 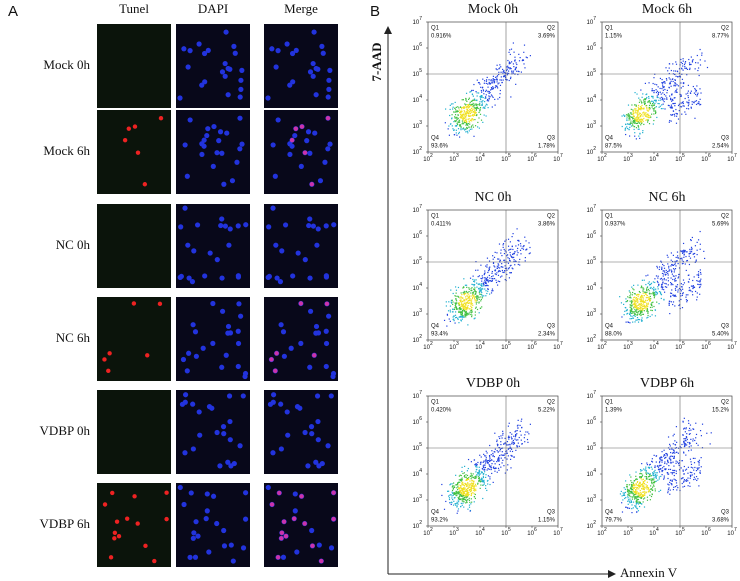 What do you see at coordinates (301, 152) in the screenshot?
I see `image-bg` at bounding box center [301, 152].